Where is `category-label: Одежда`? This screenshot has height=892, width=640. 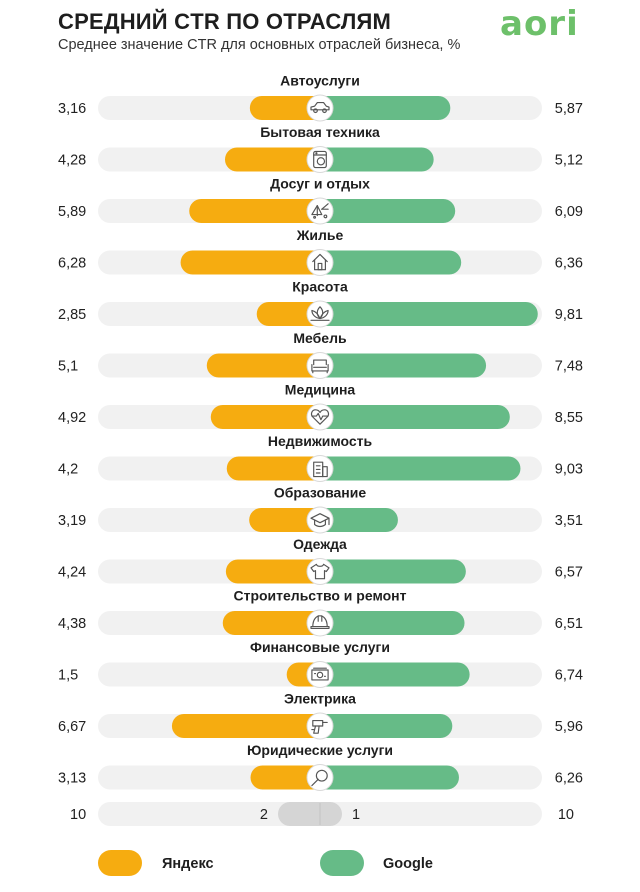
category-label: Одежда is located at coordinates (320, 544).